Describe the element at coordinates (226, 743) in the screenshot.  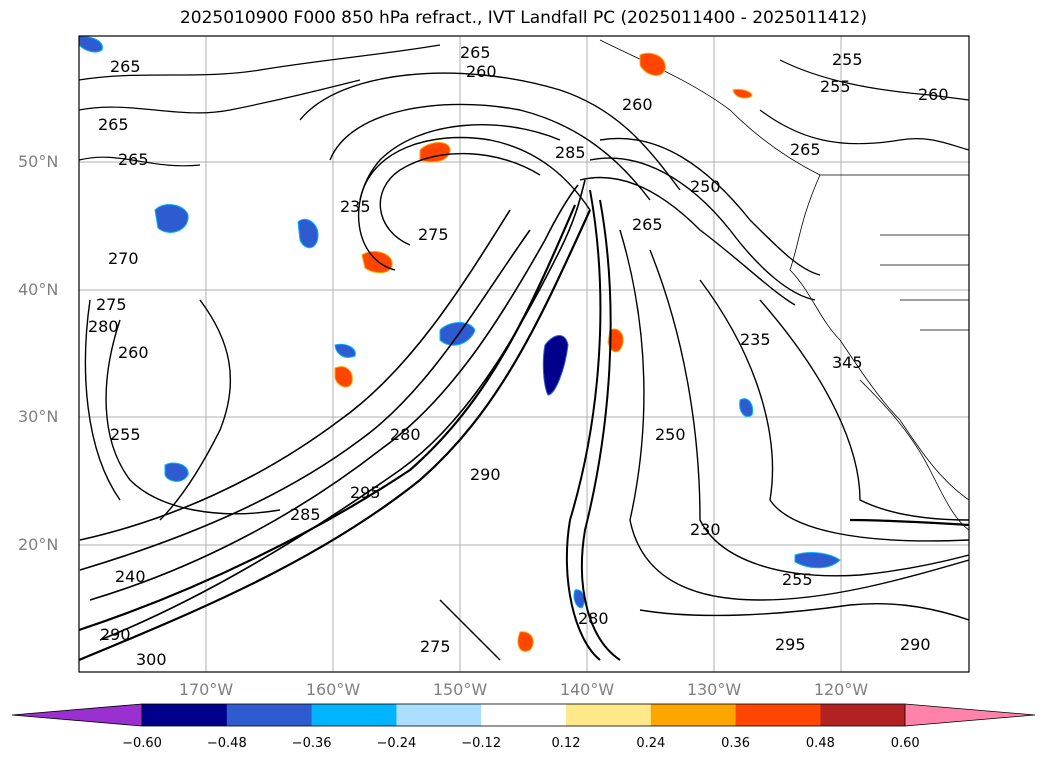
I see `colorbar-tick-label: −0.48` at that location.